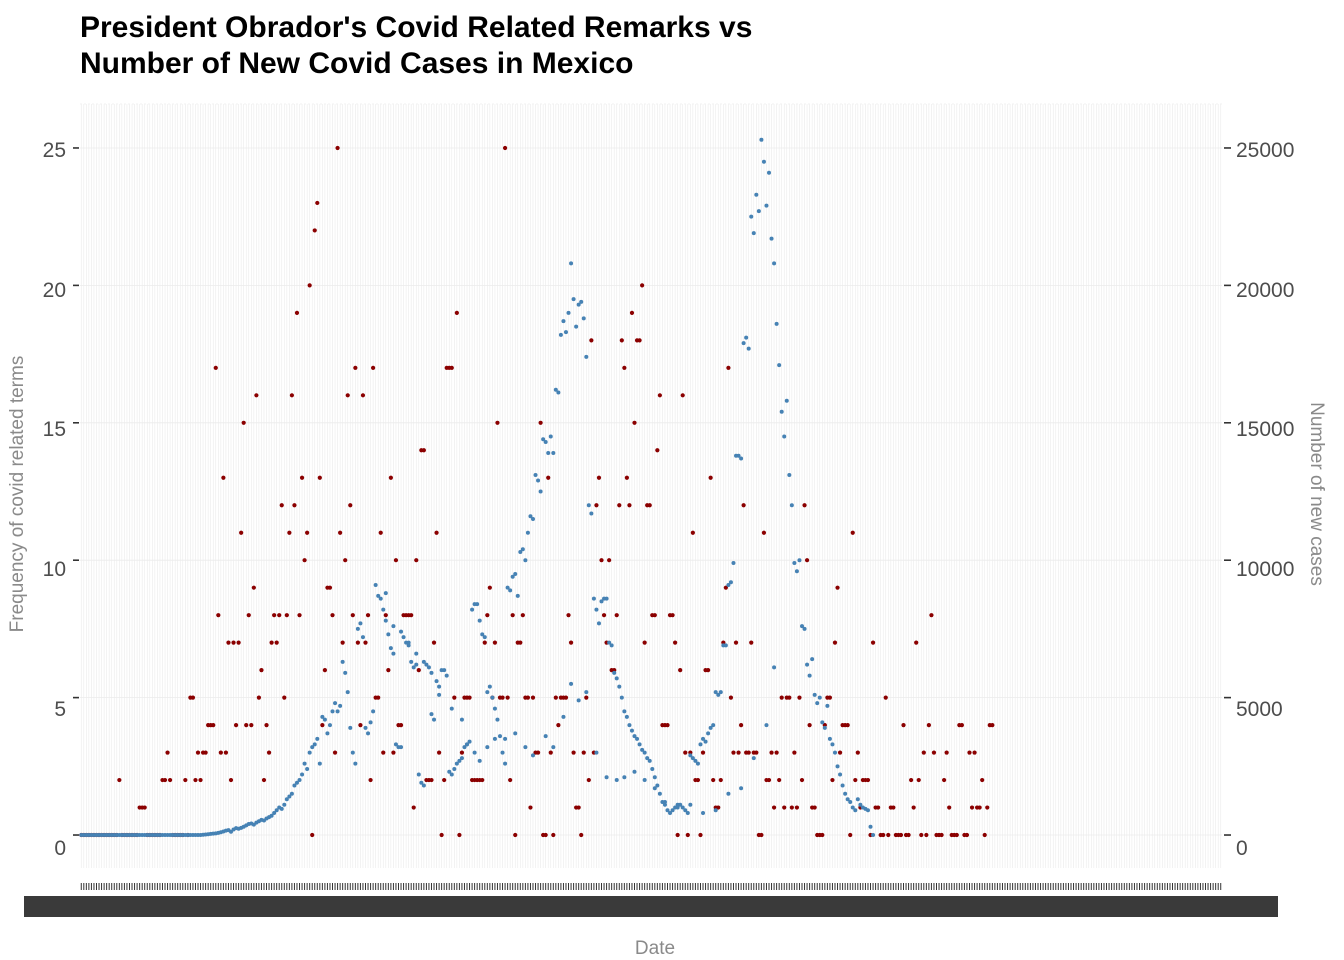 Image resolution: width=1344 pixels, height=960 pixels. I want to click on left-tick-marks, so click(76, 491).